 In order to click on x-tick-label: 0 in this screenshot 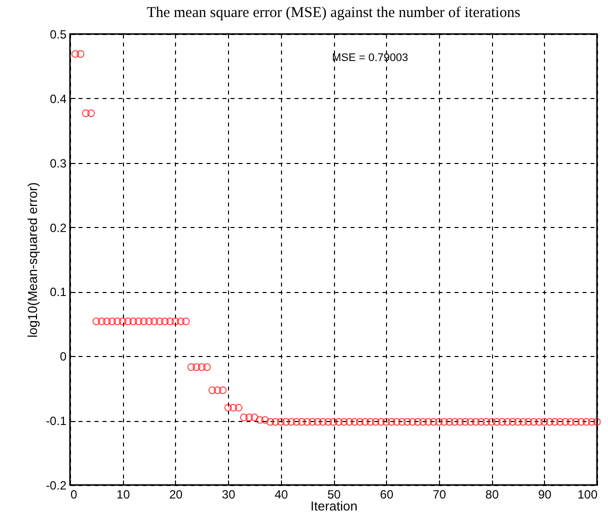, I will do `click(74, 495)`.